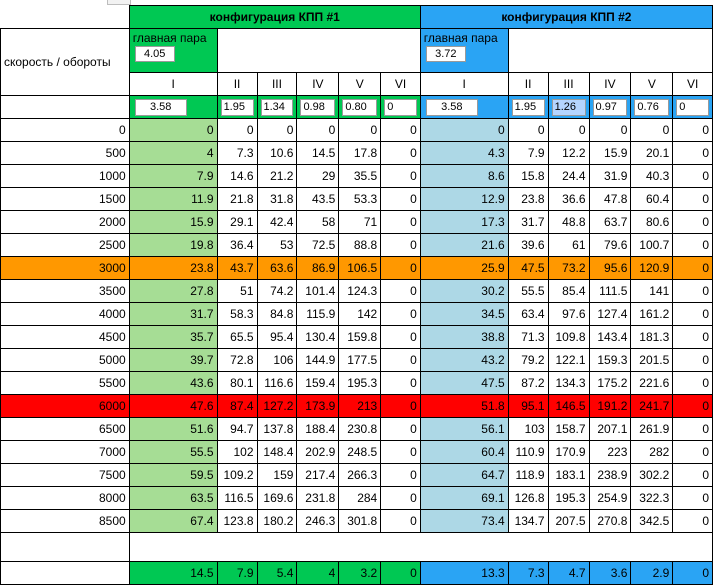 Image resolution: width=713 pixels, height=586 pixels. I want to click on config2-speed-cell: 282, so click(652, 452).